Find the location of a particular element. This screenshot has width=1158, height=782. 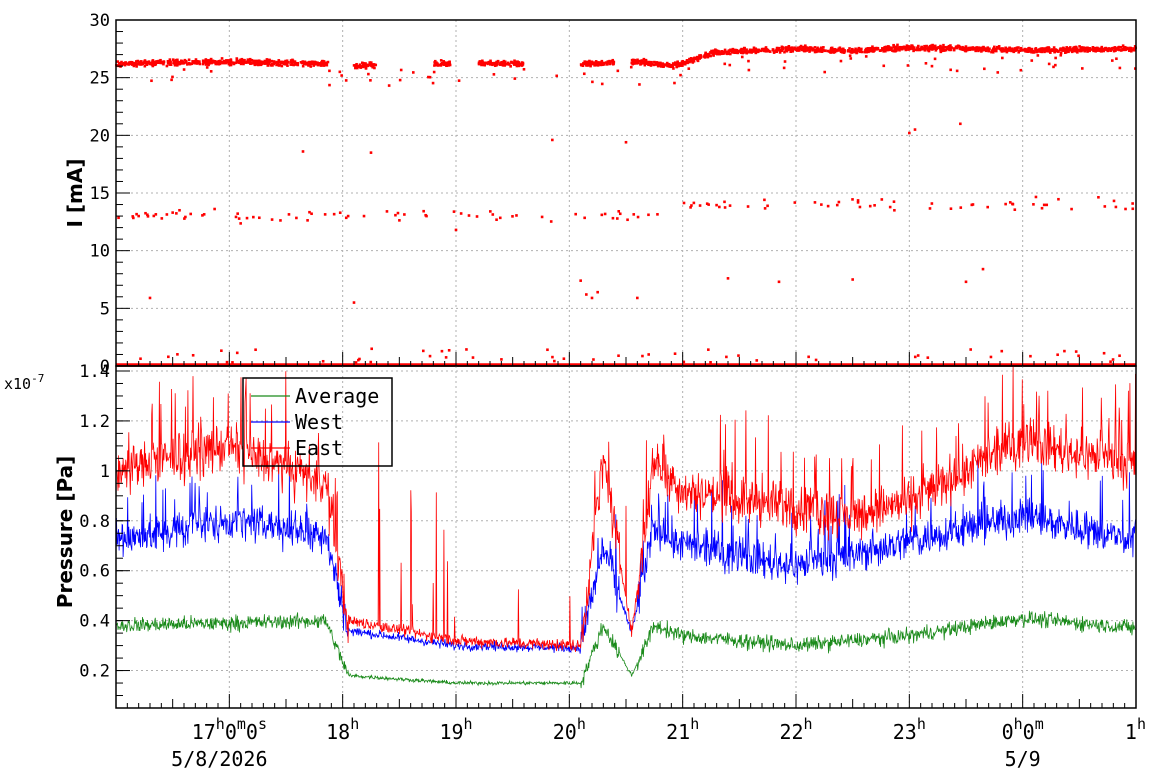

date-label: 5/9 is located at coordinates (1023, 759).